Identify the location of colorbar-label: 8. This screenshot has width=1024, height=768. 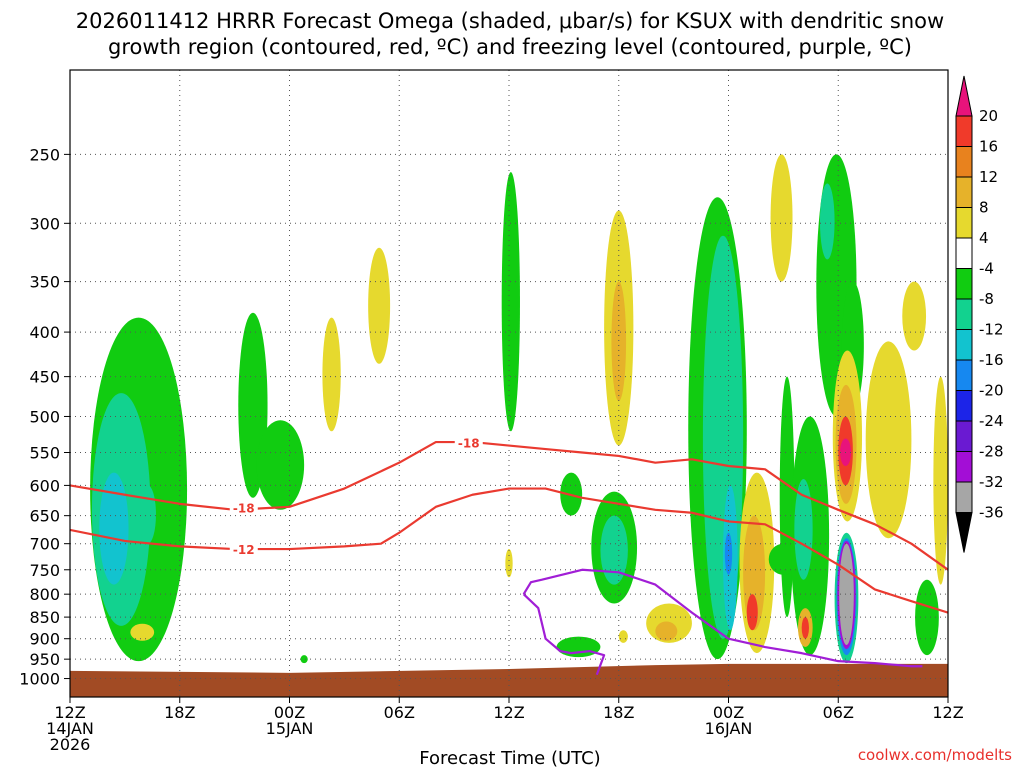
(984, 208).